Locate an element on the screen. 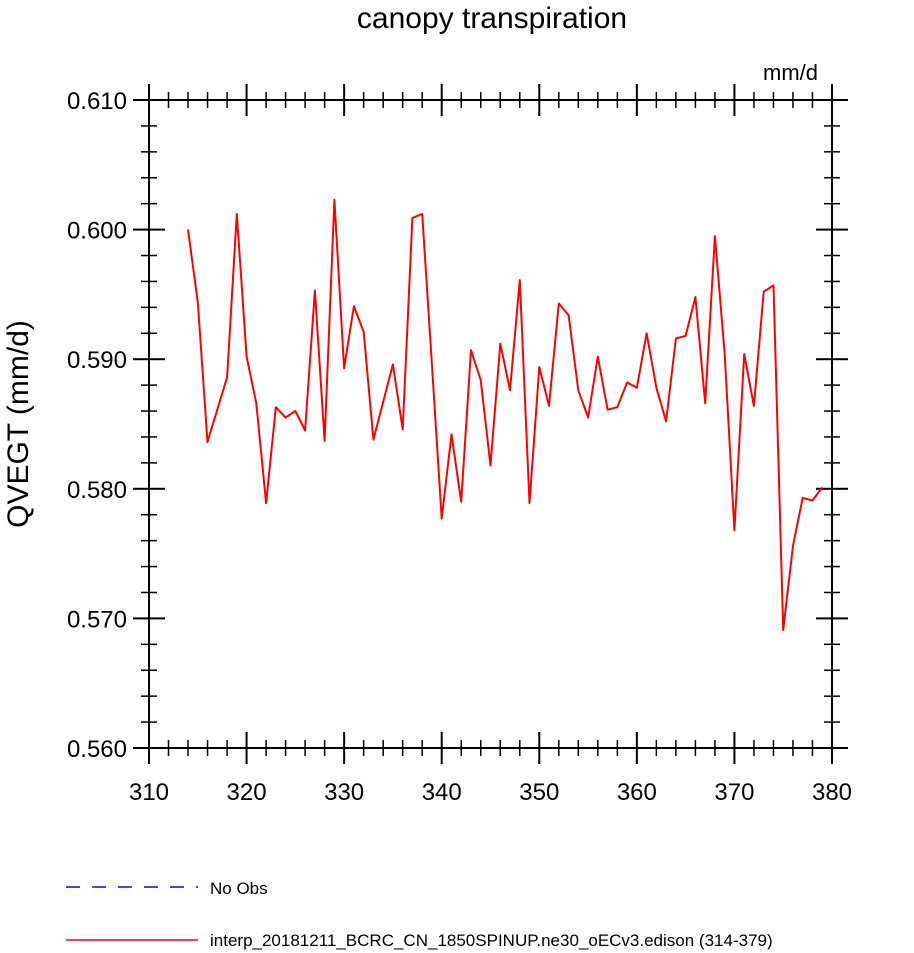 The height and width of the screenshot is (953, 914). x-tick-label: 310 is located at coordinates (149, 792).